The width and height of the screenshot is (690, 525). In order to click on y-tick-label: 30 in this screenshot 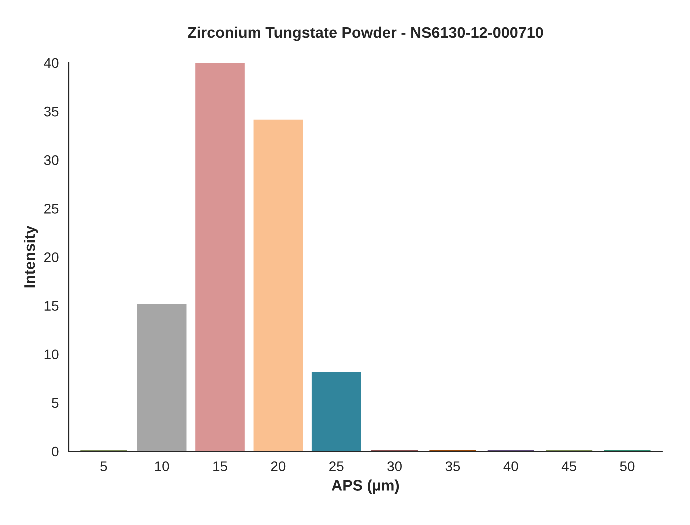, I will do `click(51, 160)`.